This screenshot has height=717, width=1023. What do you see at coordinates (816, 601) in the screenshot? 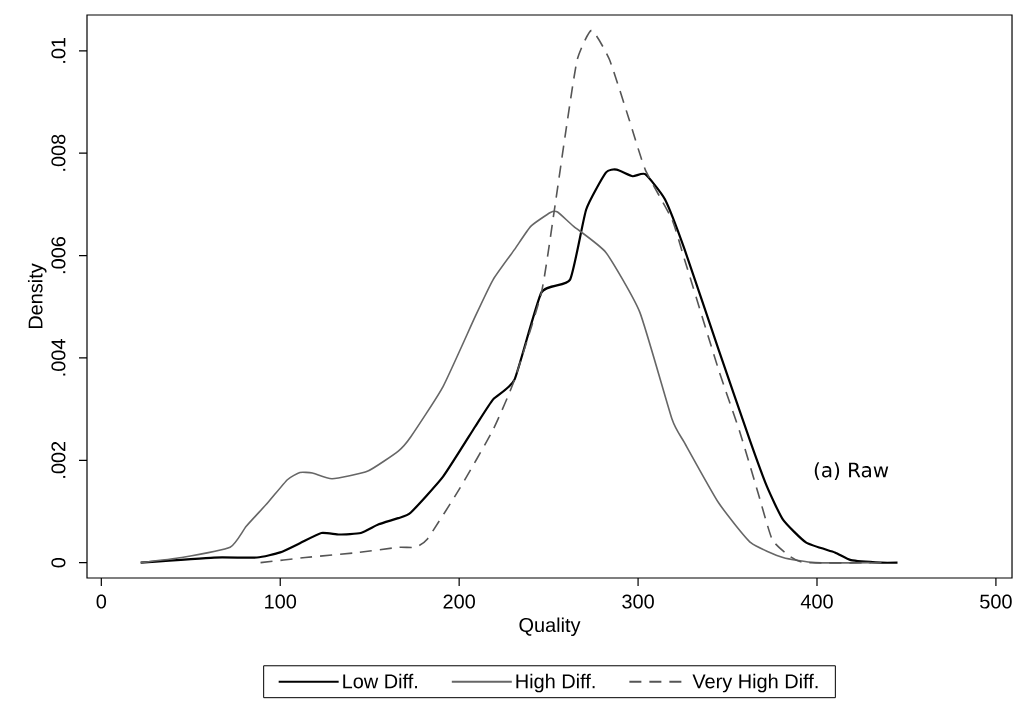
I see `x-tick-label: 400` at bounding box center [816, 601].